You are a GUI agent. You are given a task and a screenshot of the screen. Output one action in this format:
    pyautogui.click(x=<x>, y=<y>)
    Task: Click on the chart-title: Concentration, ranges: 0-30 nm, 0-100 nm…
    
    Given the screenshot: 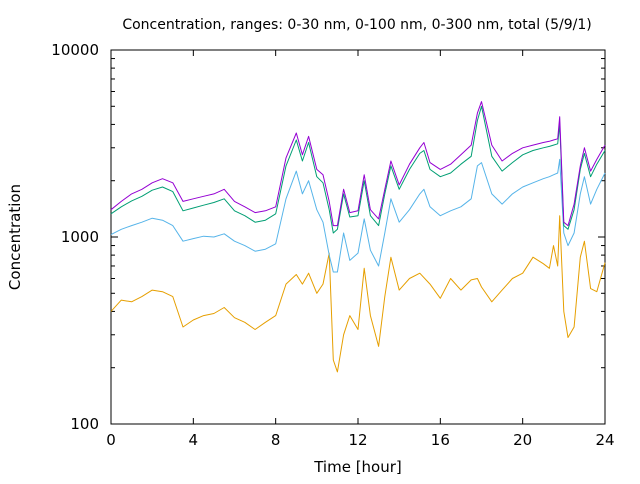 What is the action you would take?
    pyautogui.click(x=356, y=25)
    